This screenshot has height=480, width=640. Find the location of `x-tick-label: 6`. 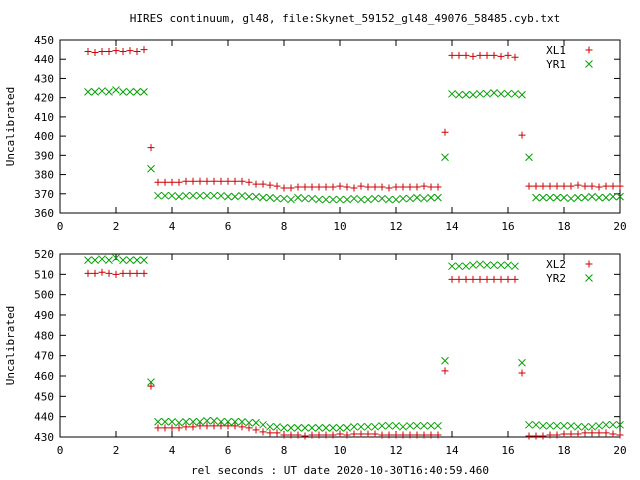

x-tick-label: 6 is located at coordinates (228, 226).